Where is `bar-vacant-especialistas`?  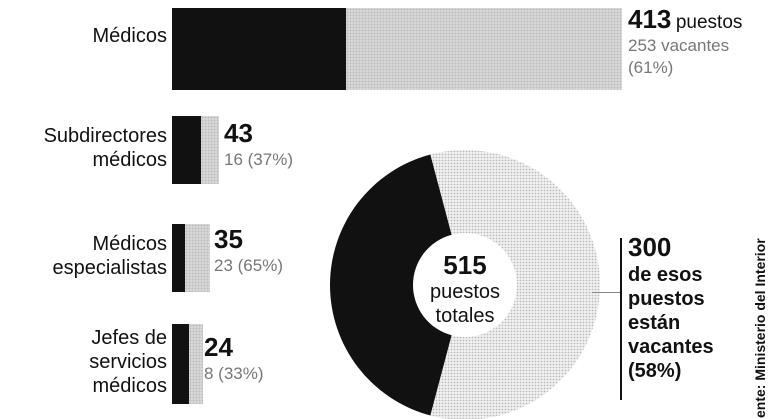 bar-vacant-especialistas is located at coordinates (198, 258).